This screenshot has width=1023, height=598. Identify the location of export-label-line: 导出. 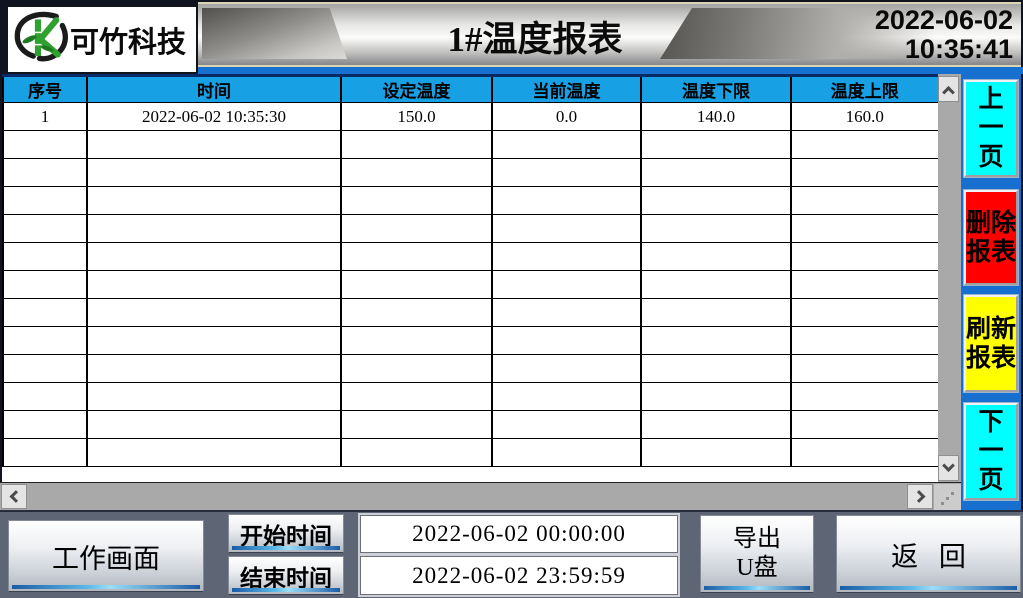
(757, 539).